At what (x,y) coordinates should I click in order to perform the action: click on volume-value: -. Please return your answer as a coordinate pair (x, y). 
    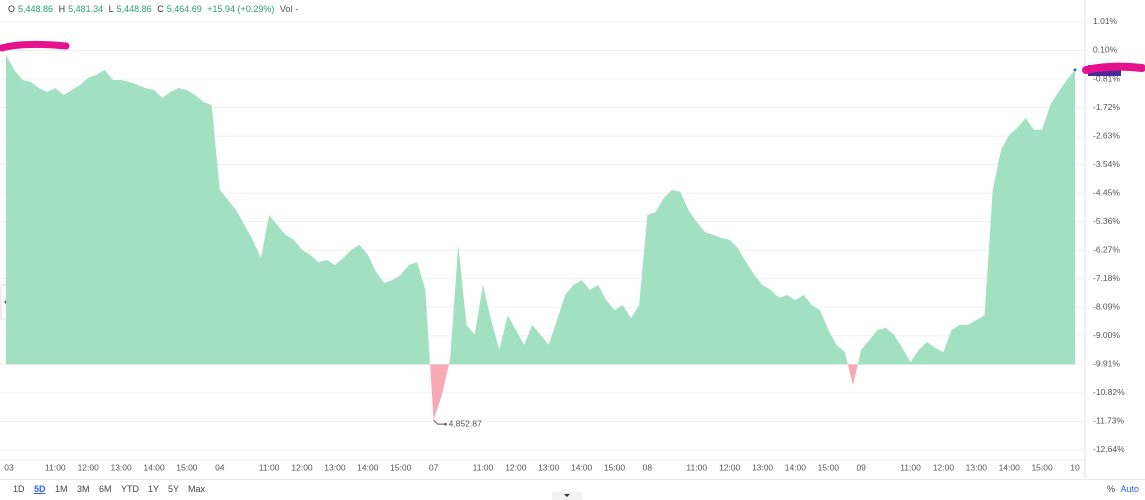
    Looking at the image, I should click on (297, 9).